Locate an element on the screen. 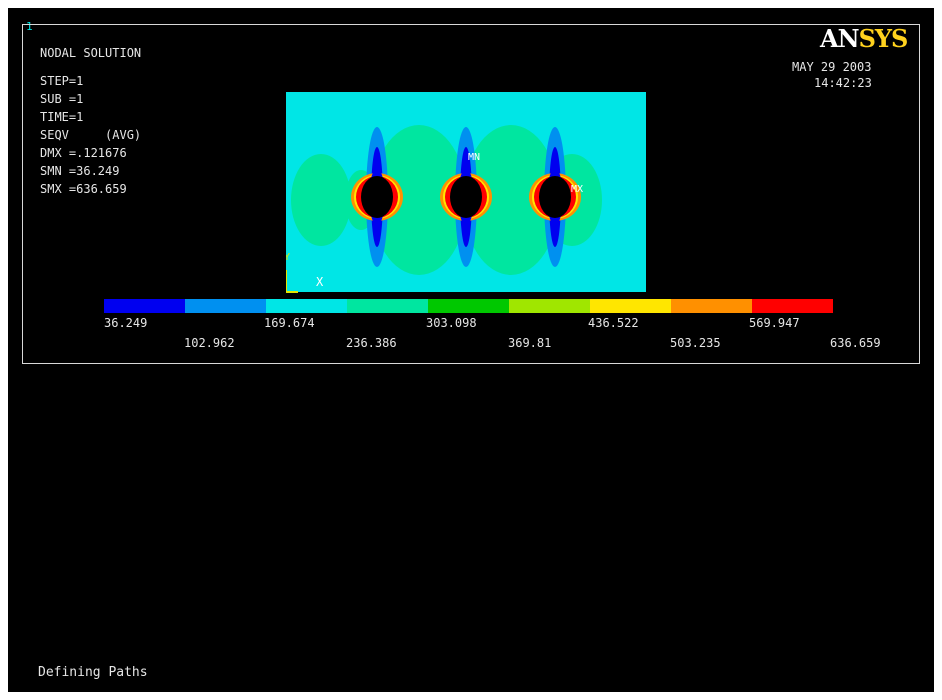 Image resolution: width=942 pixels, height=700 pixels. legend-label: 102.962 is located at coordinates (209, 343).